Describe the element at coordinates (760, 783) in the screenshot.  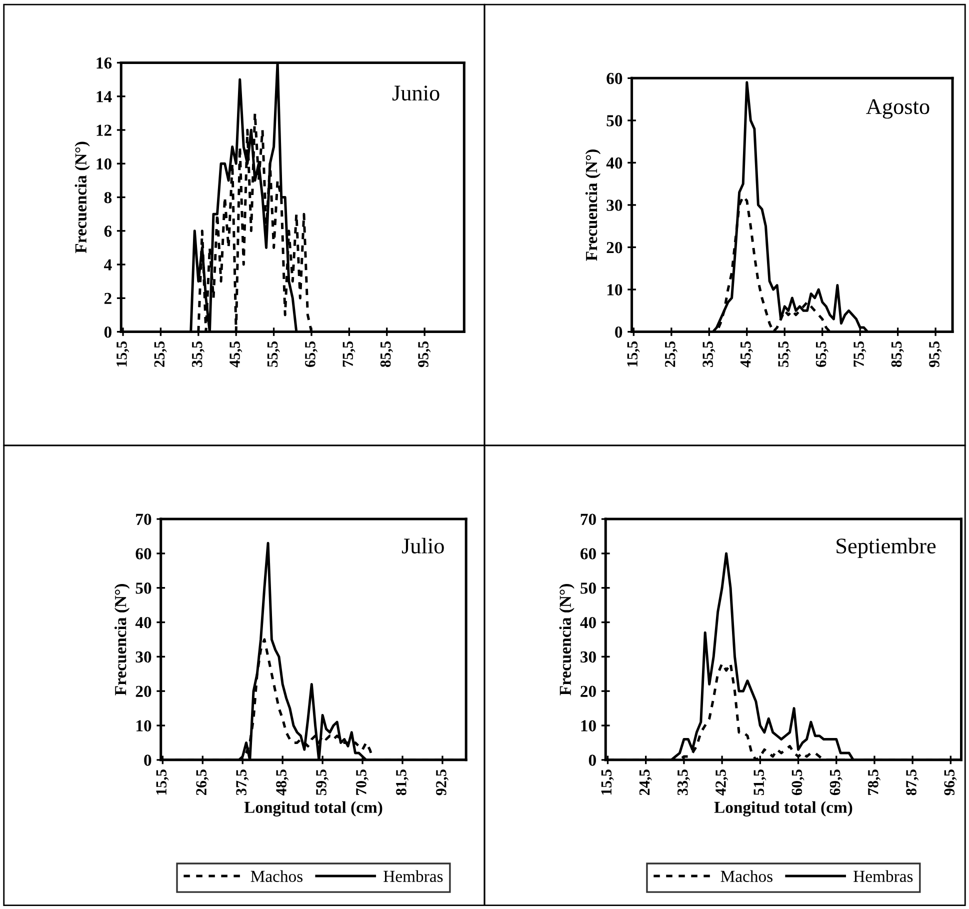
I see `x-tick-label: 51,5` at that location.